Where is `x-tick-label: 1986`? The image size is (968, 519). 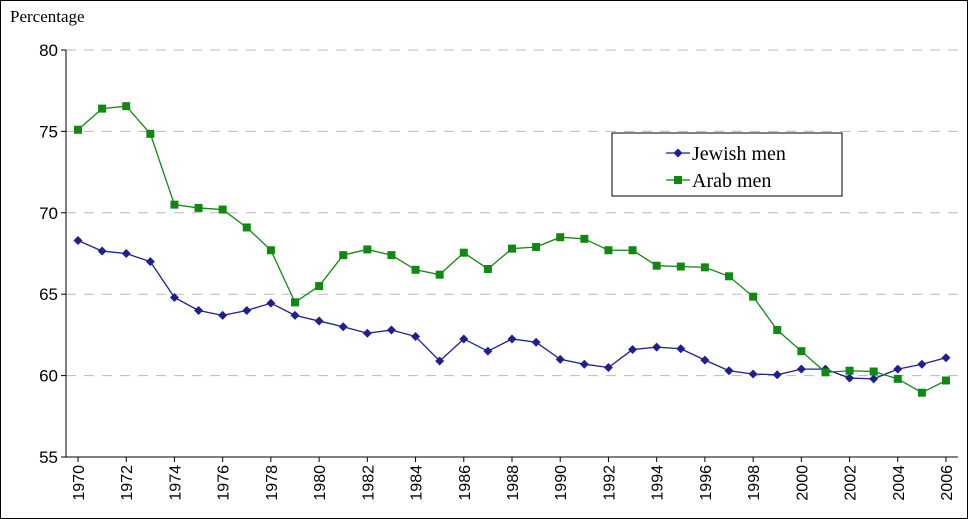 x-tick-label: 1986 is located at coordinates (465, 483).